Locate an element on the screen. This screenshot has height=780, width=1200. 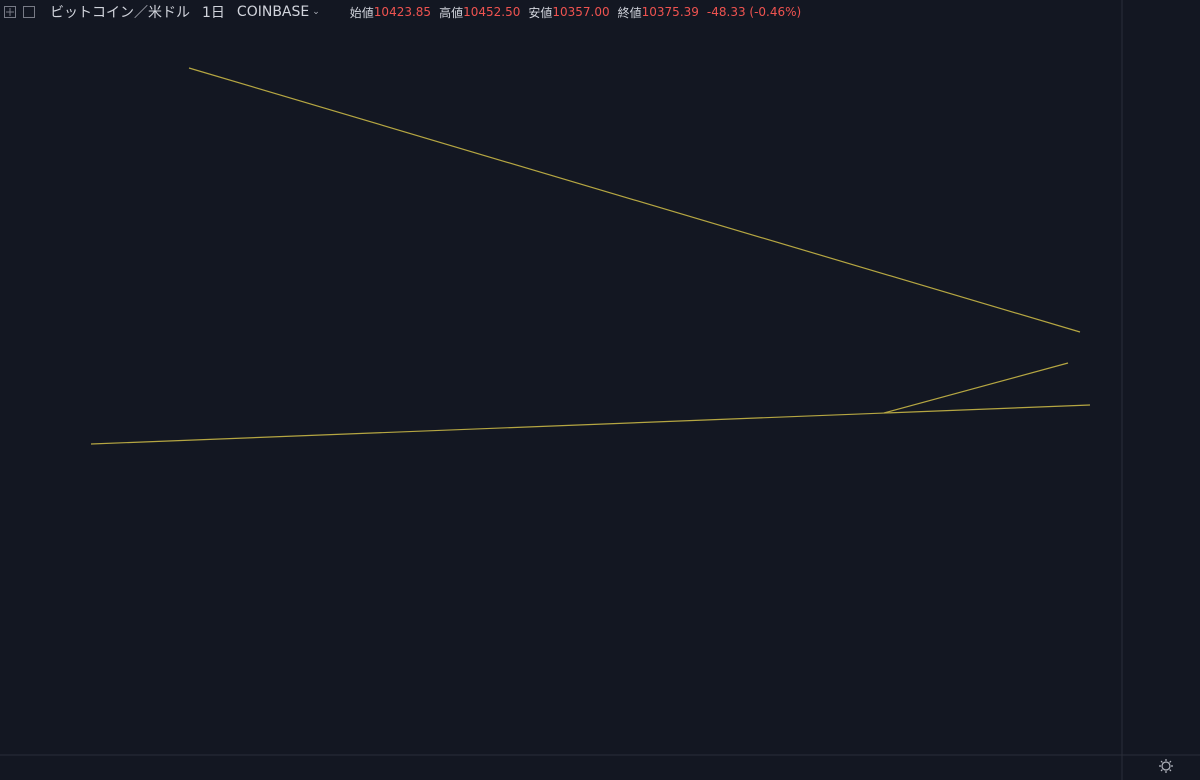
legend-label: 安値 is located at coordinates (540, 12).